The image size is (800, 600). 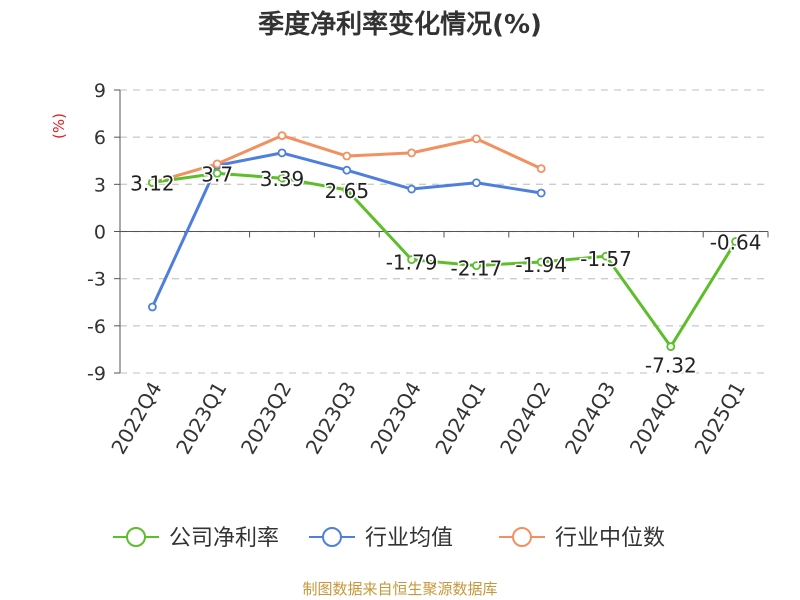 I want to click on y-tick-label: 6, so click(x=100, y=138).